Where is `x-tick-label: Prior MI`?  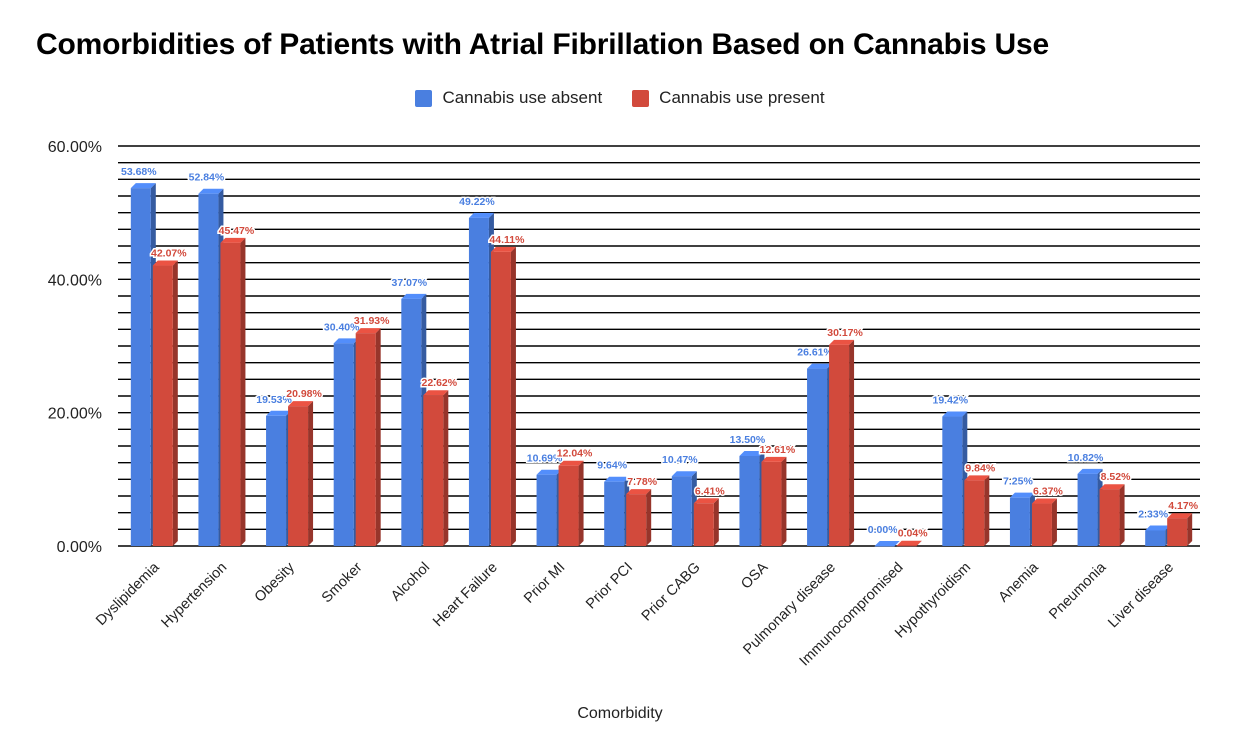 x-tick-label: Prior MI is located at coordinates (544, 583).